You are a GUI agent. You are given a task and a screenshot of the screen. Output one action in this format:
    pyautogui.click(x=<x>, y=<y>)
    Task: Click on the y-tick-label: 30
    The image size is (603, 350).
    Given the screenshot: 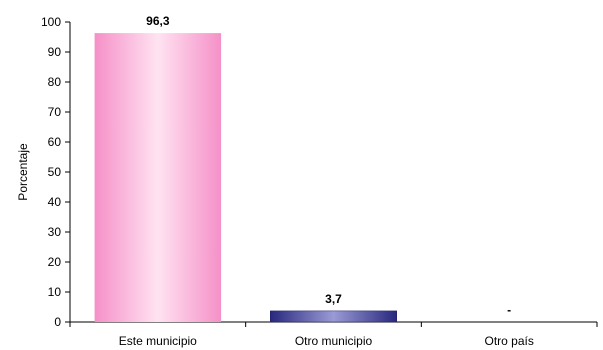 What is the action you would take?
    pyautogui.click(x=55, y=232)
    